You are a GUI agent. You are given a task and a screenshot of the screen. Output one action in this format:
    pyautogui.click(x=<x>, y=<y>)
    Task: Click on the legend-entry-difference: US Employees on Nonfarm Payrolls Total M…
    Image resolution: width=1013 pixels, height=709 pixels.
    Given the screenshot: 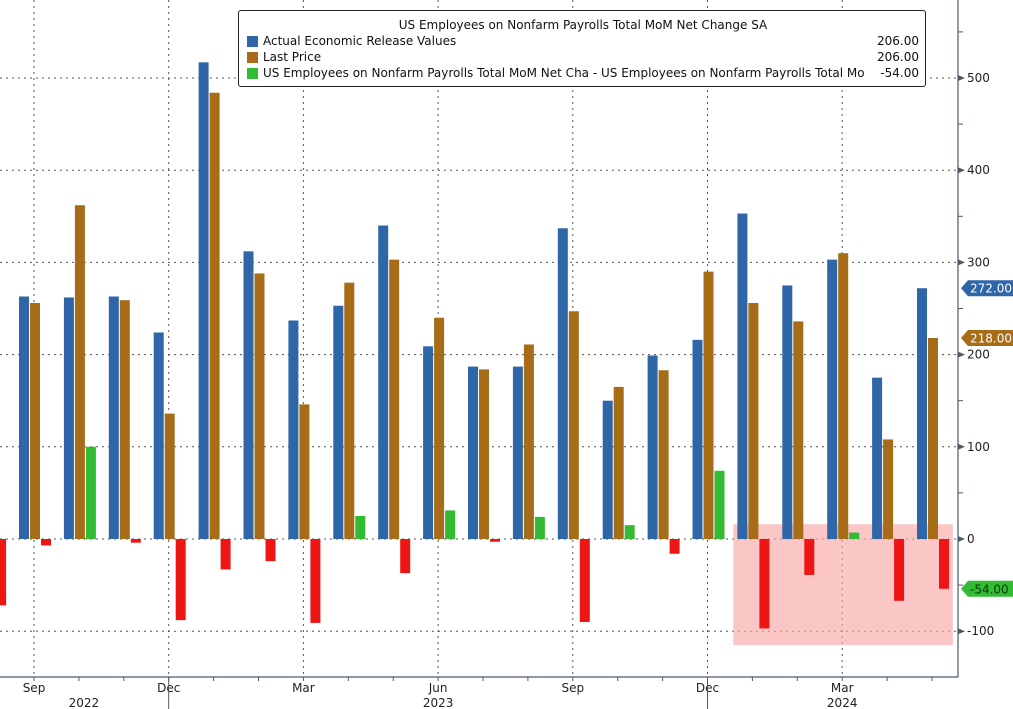 What is the action you would take?
    pyautogui.click(x=583, y=73)
    